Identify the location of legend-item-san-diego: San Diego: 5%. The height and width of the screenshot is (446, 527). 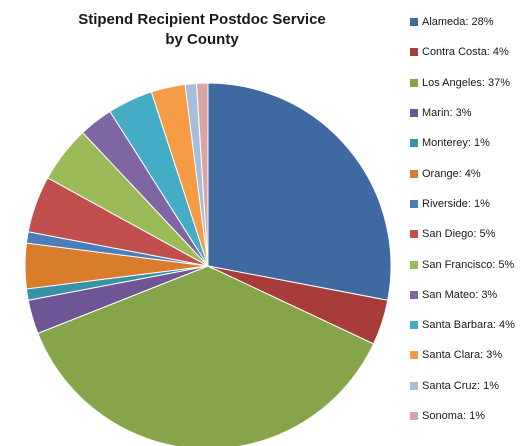
(468, 234).